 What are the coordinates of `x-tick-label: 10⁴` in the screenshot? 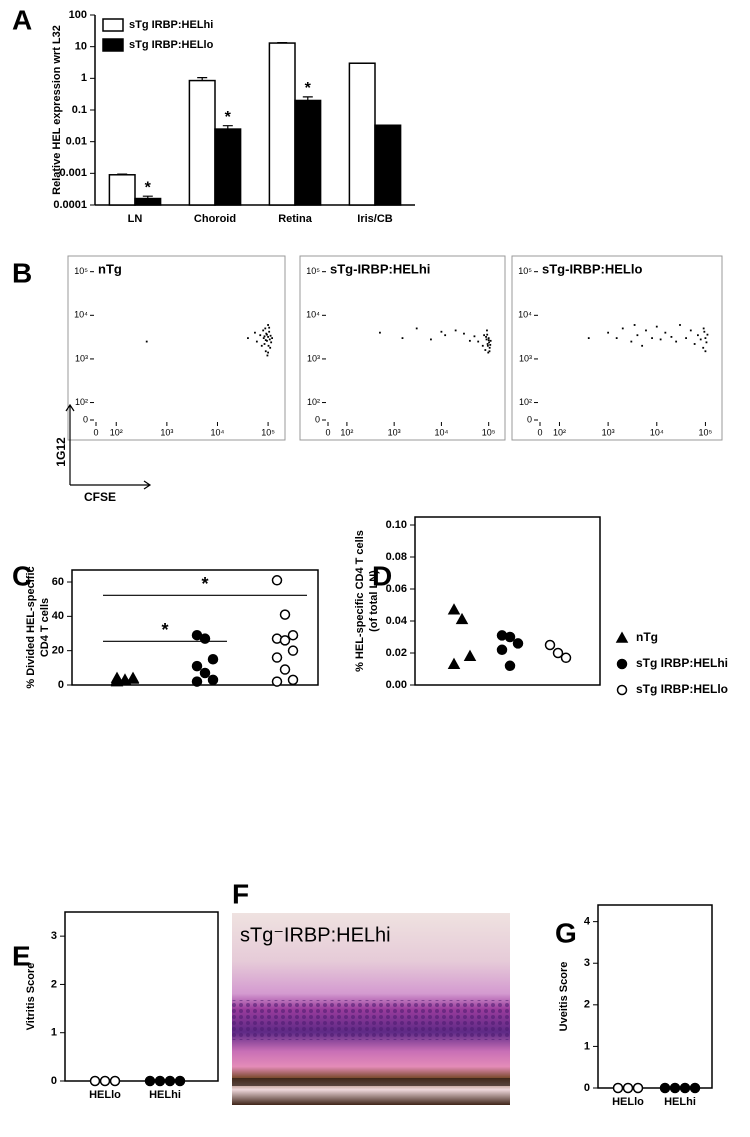 It's located at (441, 432).